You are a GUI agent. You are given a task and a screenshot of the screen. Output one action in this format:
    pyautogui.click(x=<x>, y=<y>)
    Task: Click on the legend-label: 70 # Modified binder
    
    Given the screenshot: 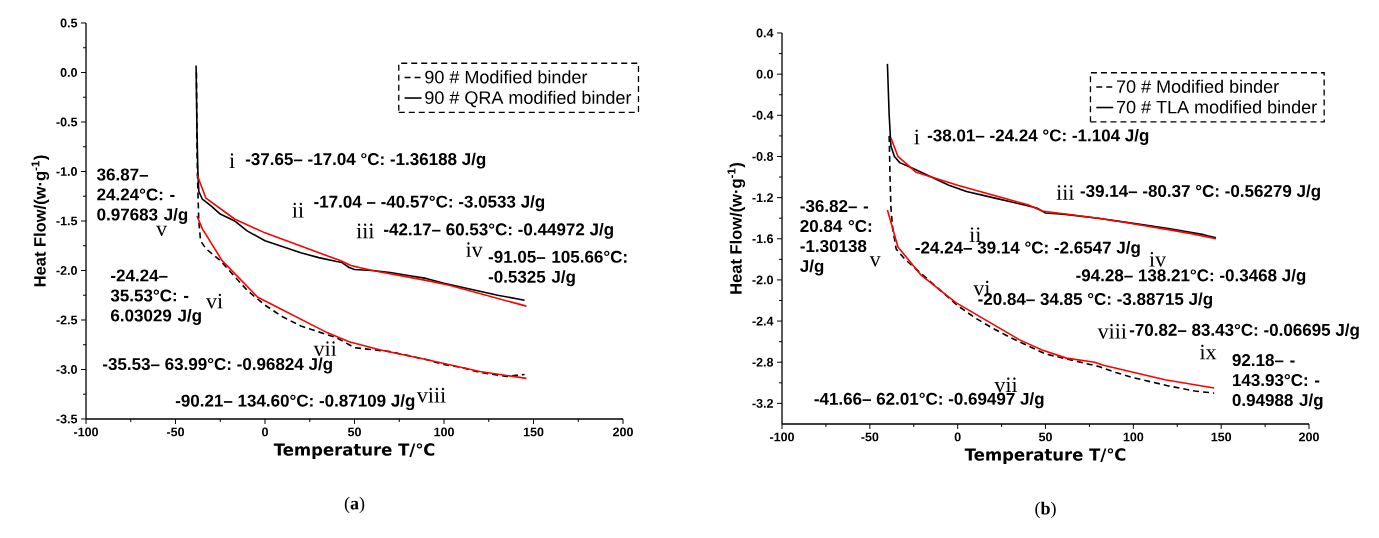 What is the action you would take?
    pyautogui.click(x=1197, y=86)
    